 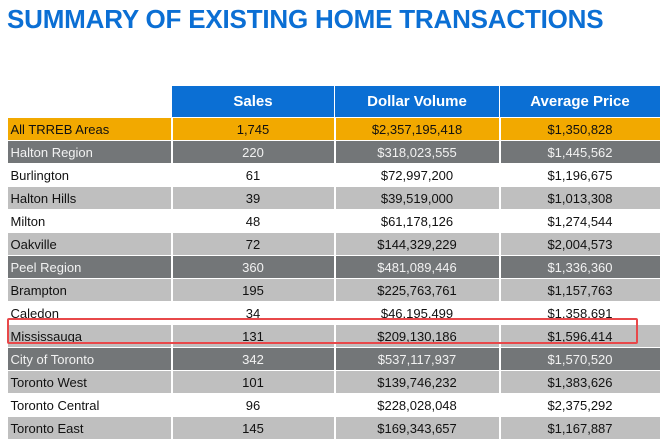 What do you see at coordinates (417, 175) in the screenshot?
I see `dollar-volume-cell: $72,997,200` at bounding box center [417, 175].